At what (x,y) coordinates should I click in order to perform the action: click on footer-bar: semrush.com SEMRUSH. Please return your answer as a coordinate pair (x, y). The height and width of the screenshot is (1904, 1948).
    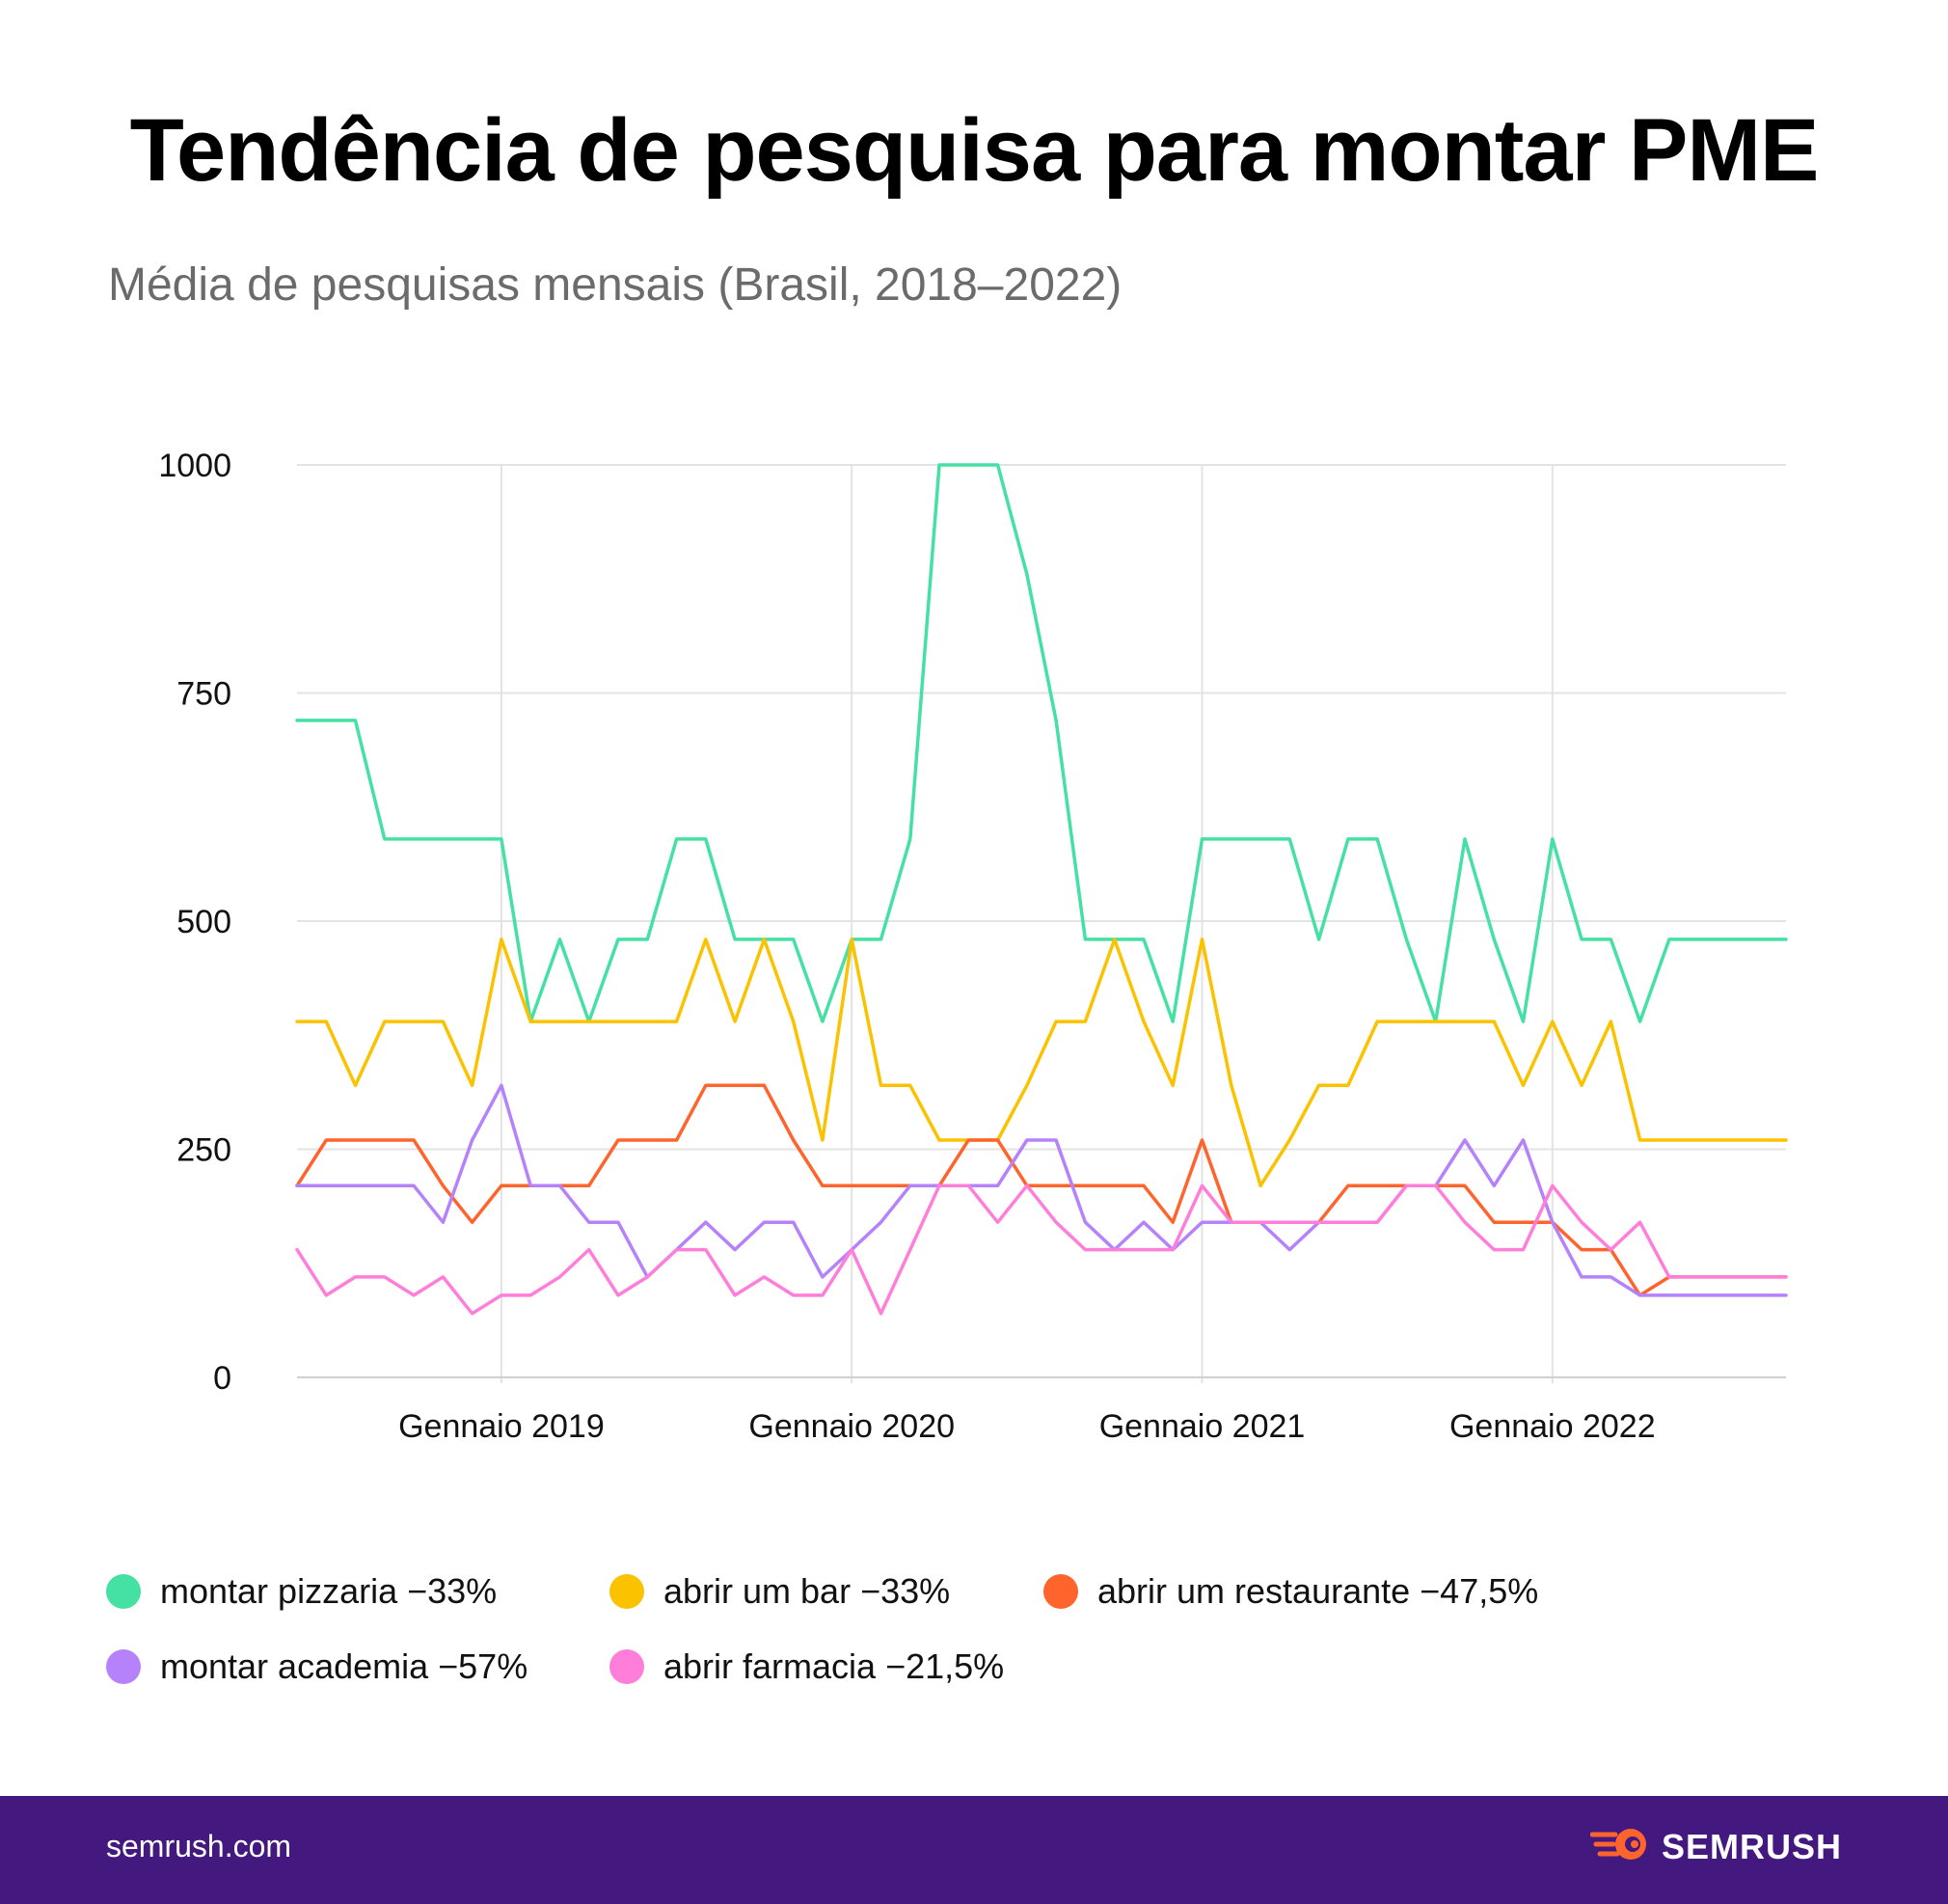
    Looking at the image, I should click on (974, 1850).